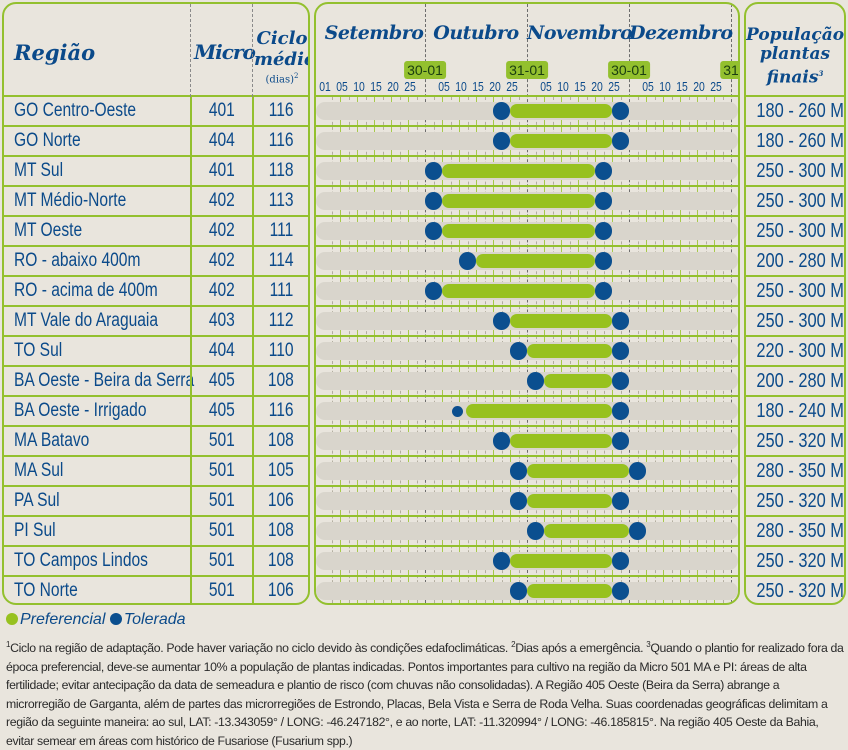 The image size is (848, 750). I want to click on region-name: MA Batavo, so click(52, 440).